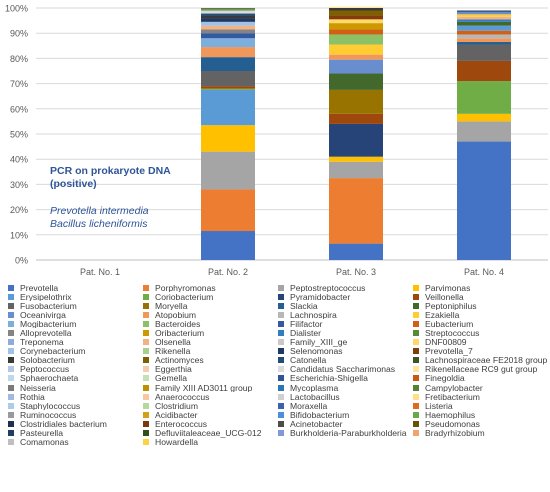  Describe the element at coordinates (480, 342) in the screenshot. I see `legend-item: DNF00809` at that location.